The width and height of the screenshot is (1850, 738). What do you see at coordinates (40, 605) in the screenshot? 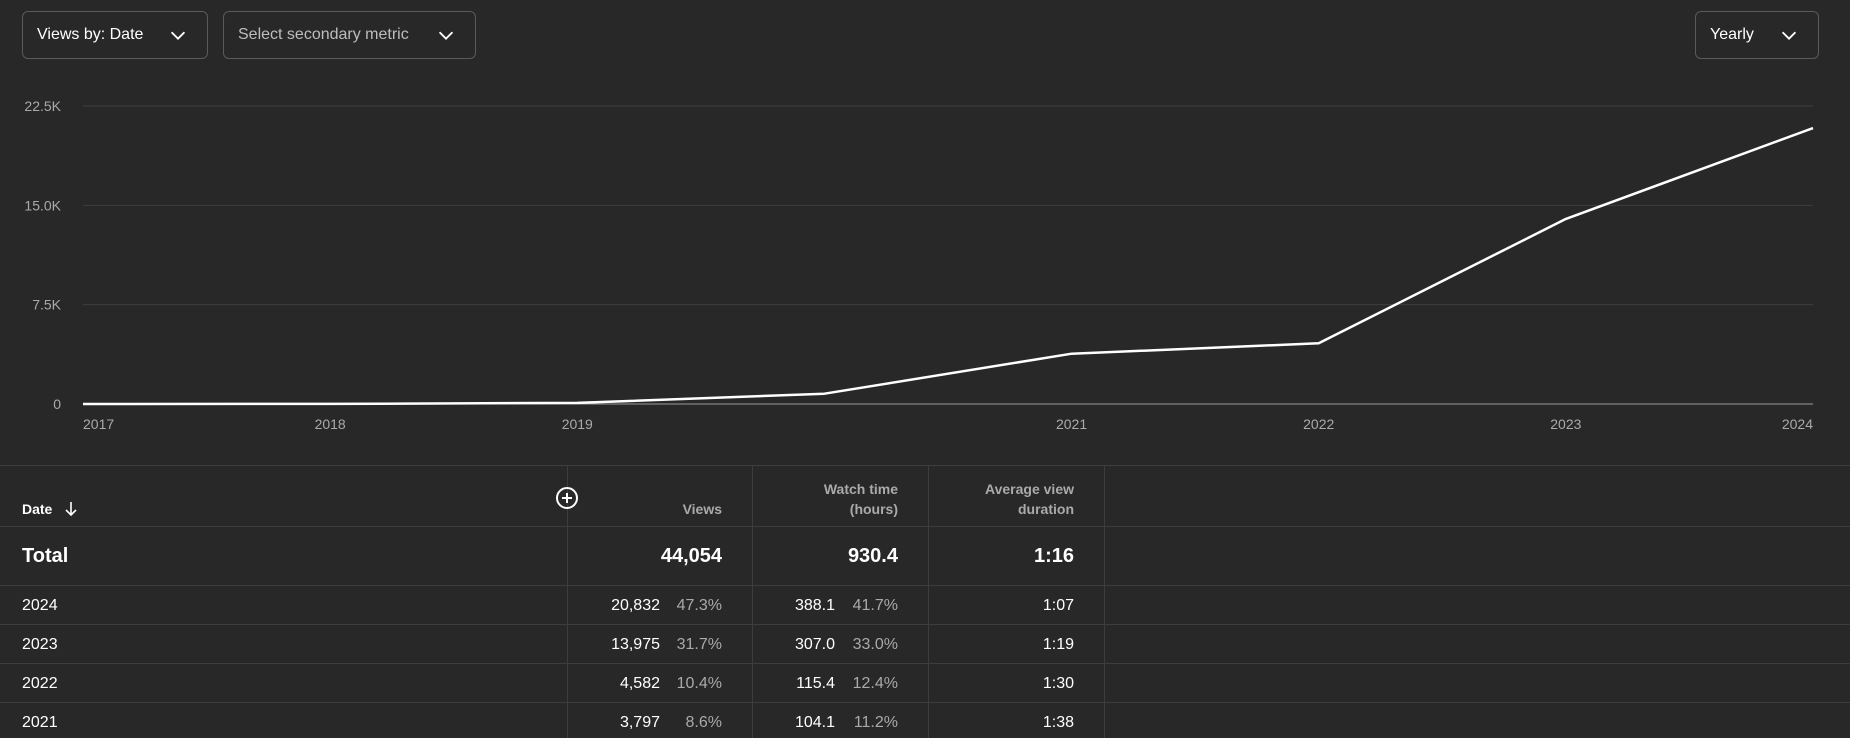
I see `row-date: 2024` at bounding box center [40, 605].